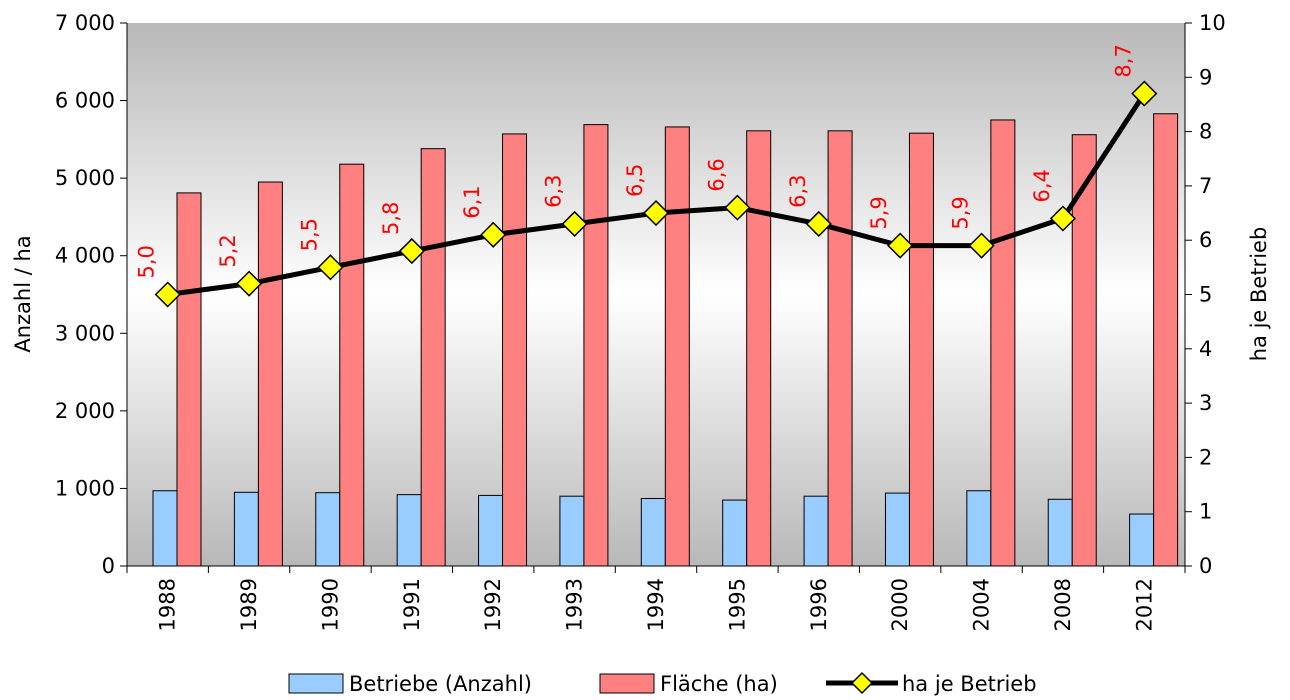 The height and width of the screenshot is (700, 1290). Describe the element at coordinates (1205, 349) in the screenshot. I see `y-right-tick-label: 4` at that location.